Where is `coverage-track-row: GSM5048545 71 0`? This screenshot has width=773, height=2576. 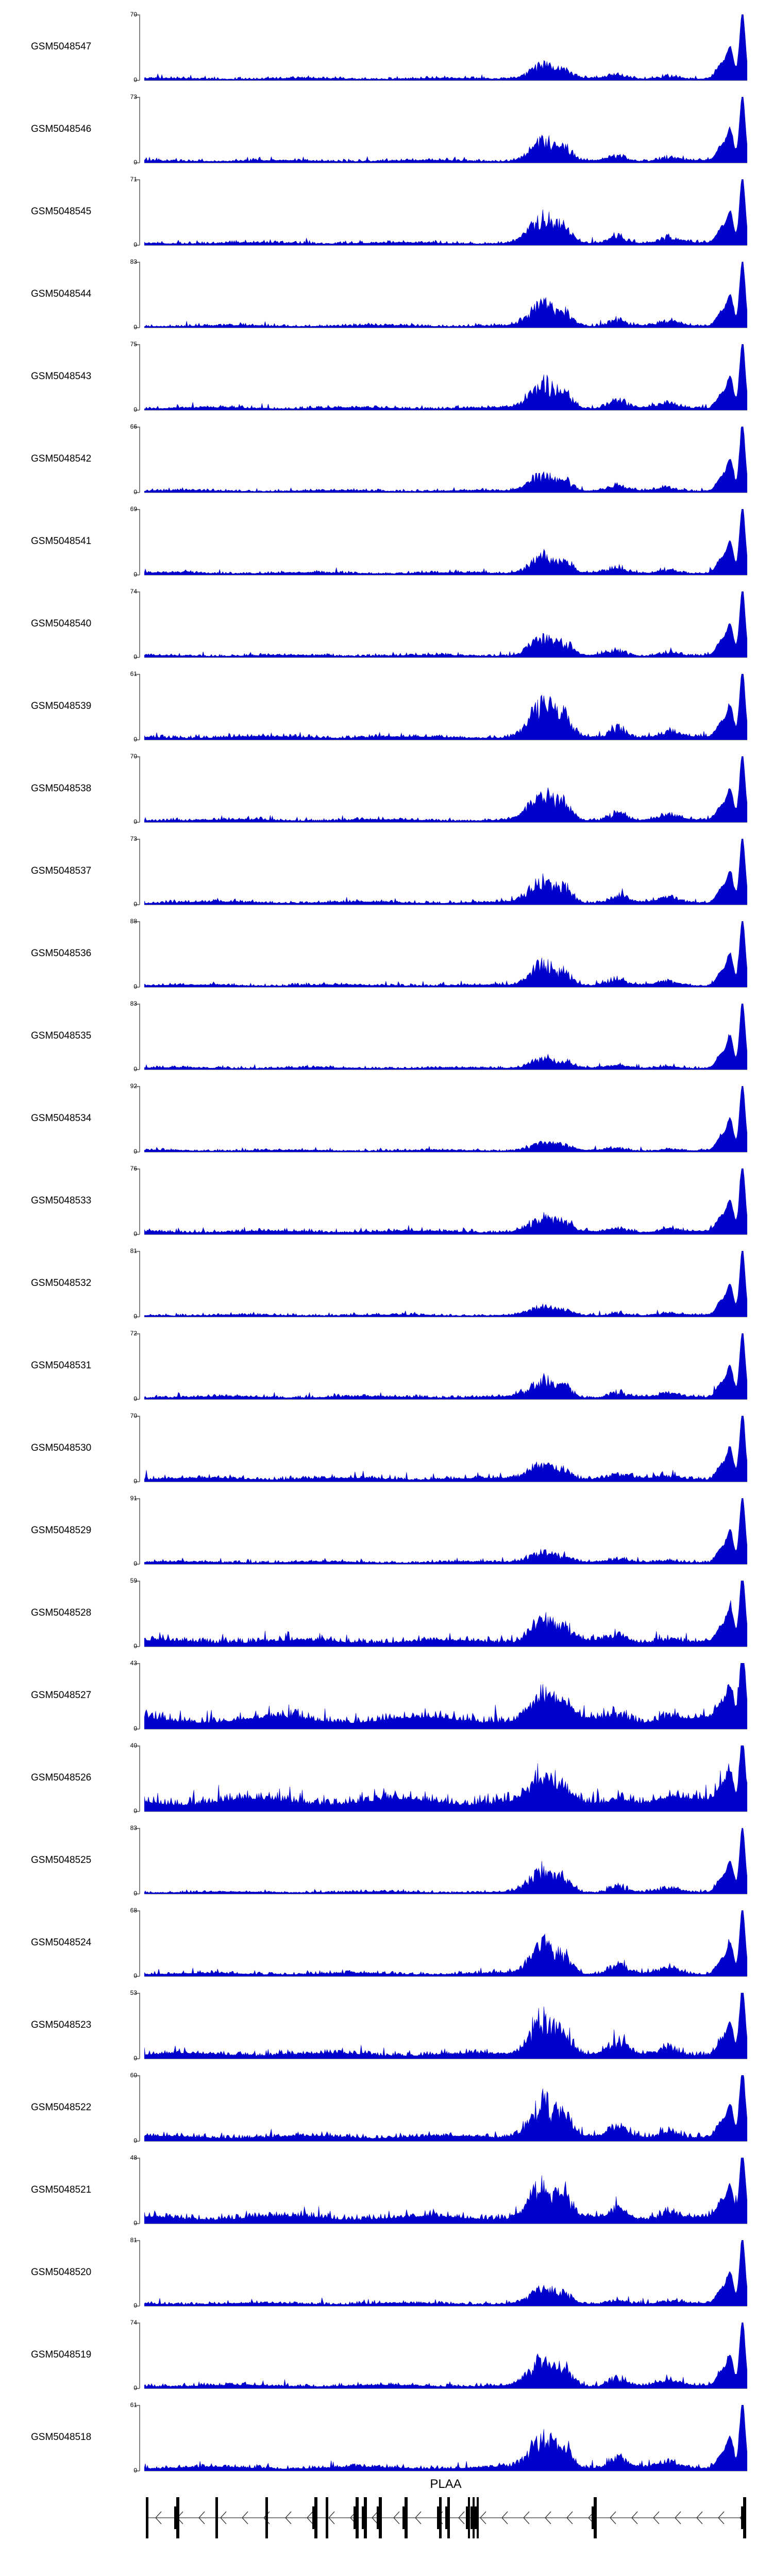
coverage-track-row: GSM5048545 71 0 is located at coordinates (386, 219).